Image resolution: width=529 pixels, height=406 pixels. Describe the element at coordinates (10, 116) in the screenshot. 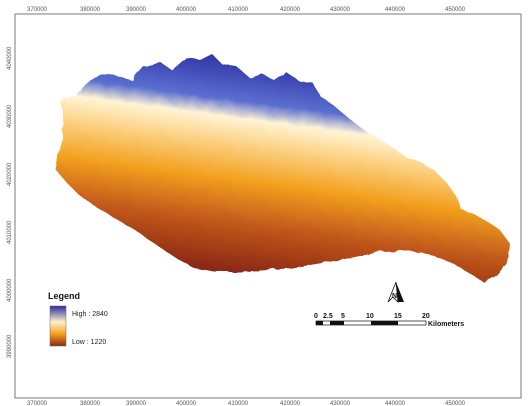

I see `y-tick-left: 4030000` at that location.